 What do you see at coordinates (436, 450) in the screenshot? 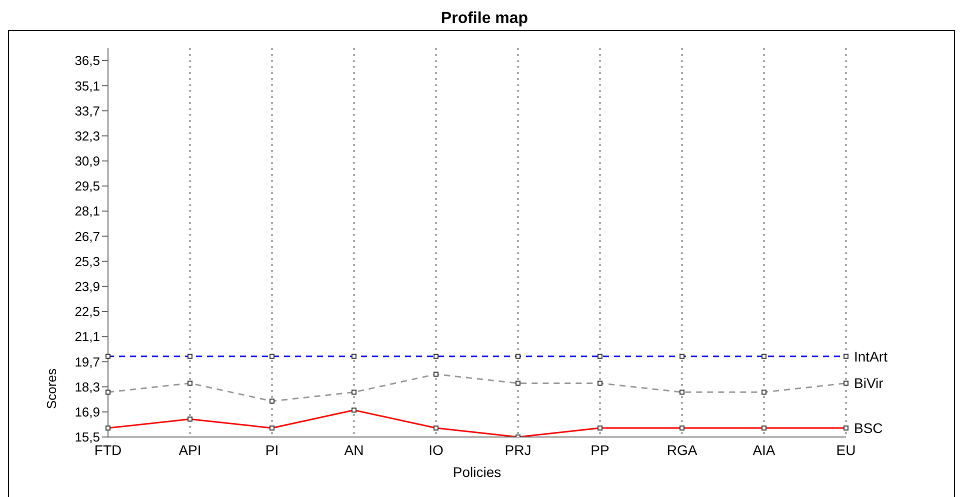
I see `x-tick-label: IO` at bounding box center [436, 450].